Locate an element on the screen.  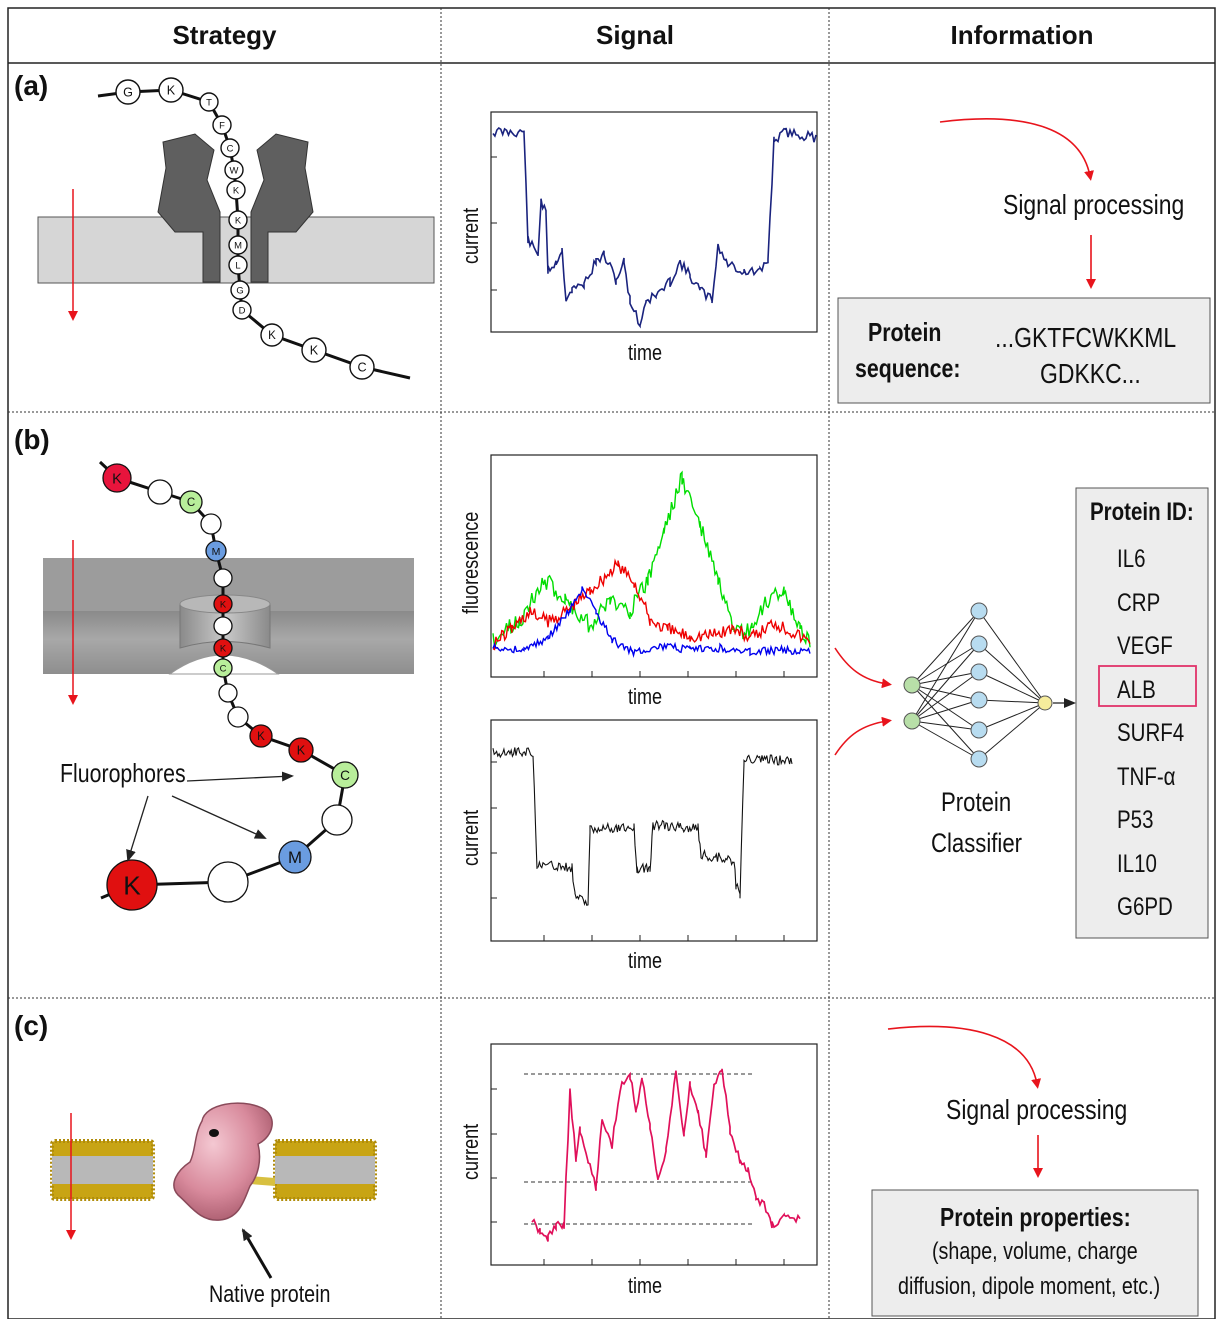
residue-a: C is located at coordinates (362, 367).